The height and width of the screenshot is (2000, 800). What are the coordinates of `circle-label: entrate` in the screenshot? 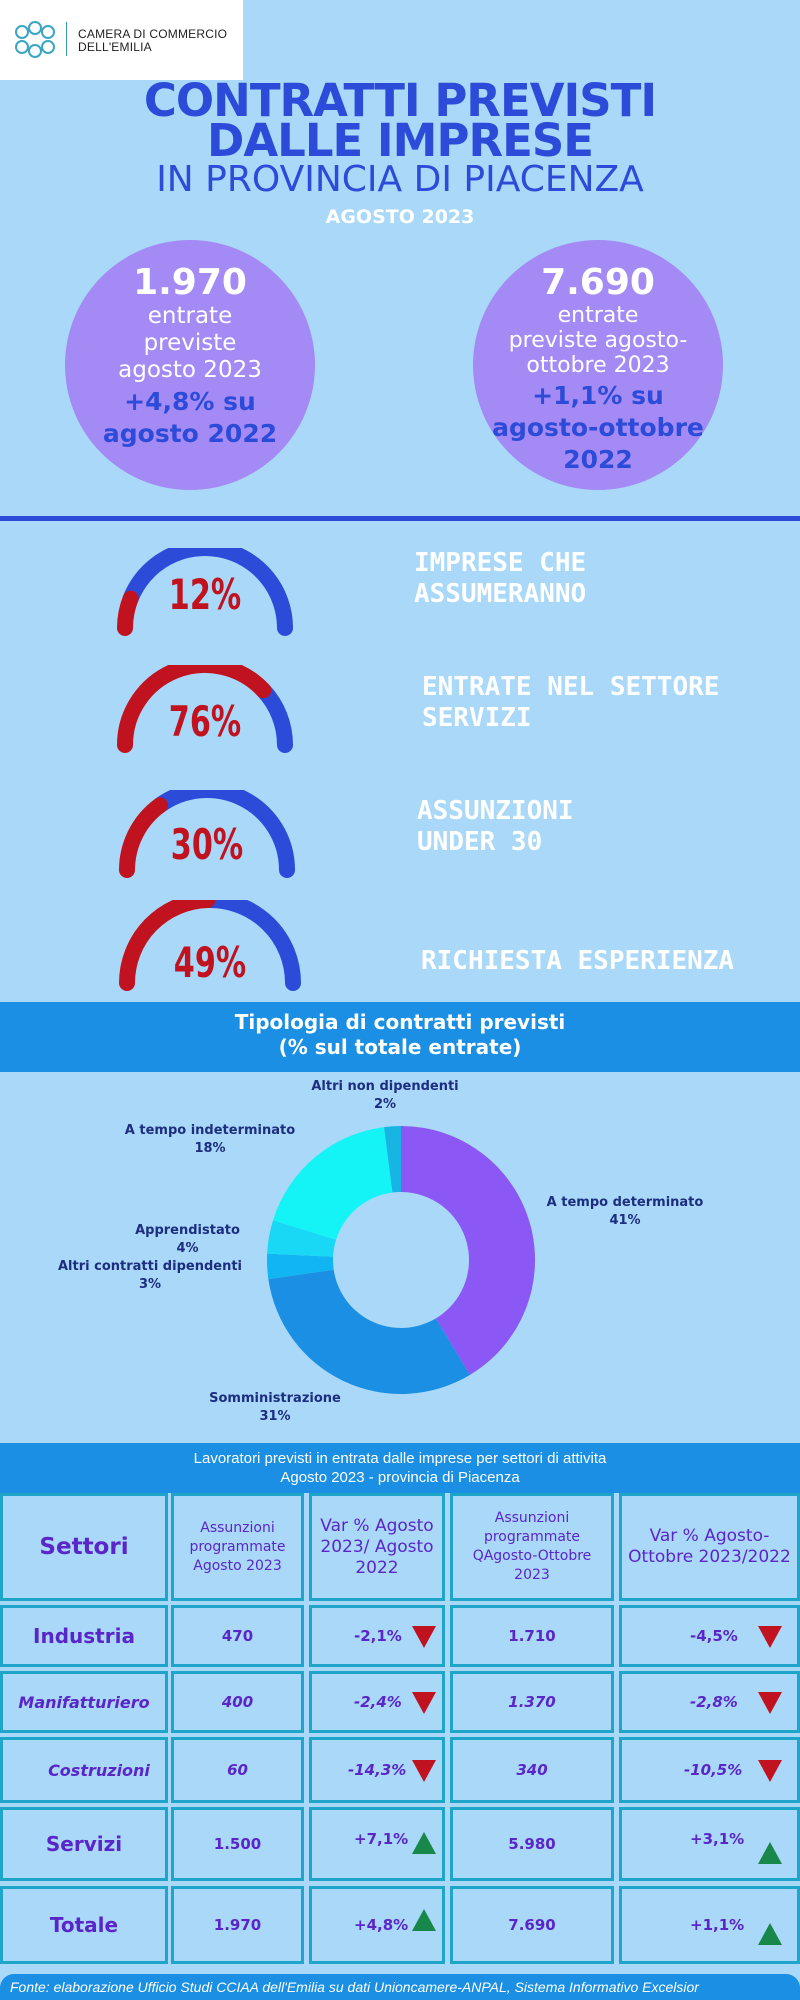 It's located at (598, 315).